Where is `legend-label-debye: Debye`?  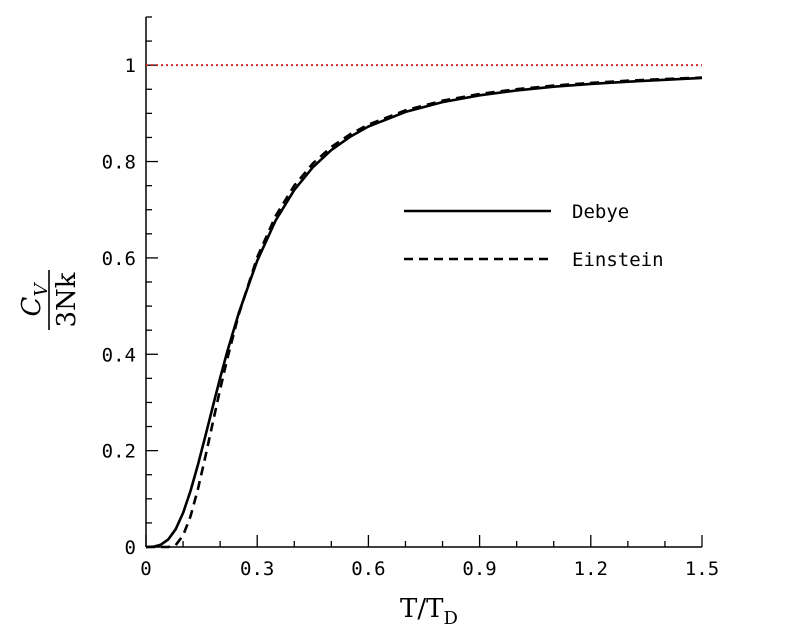
legend-label-debye: Debye is located at coordinates (600, 212).